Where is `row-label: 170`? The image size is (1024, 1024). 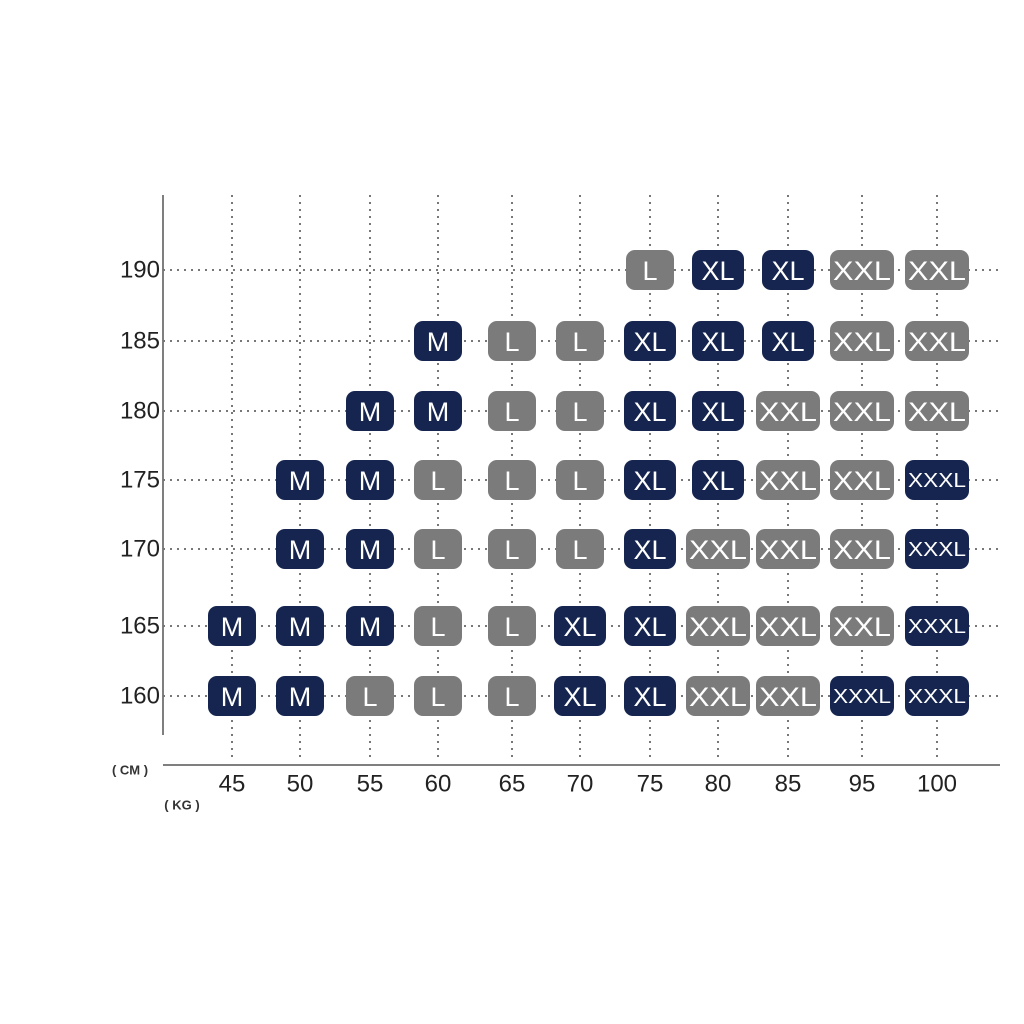
row-label: 170 is located at coordinates (140, 549).